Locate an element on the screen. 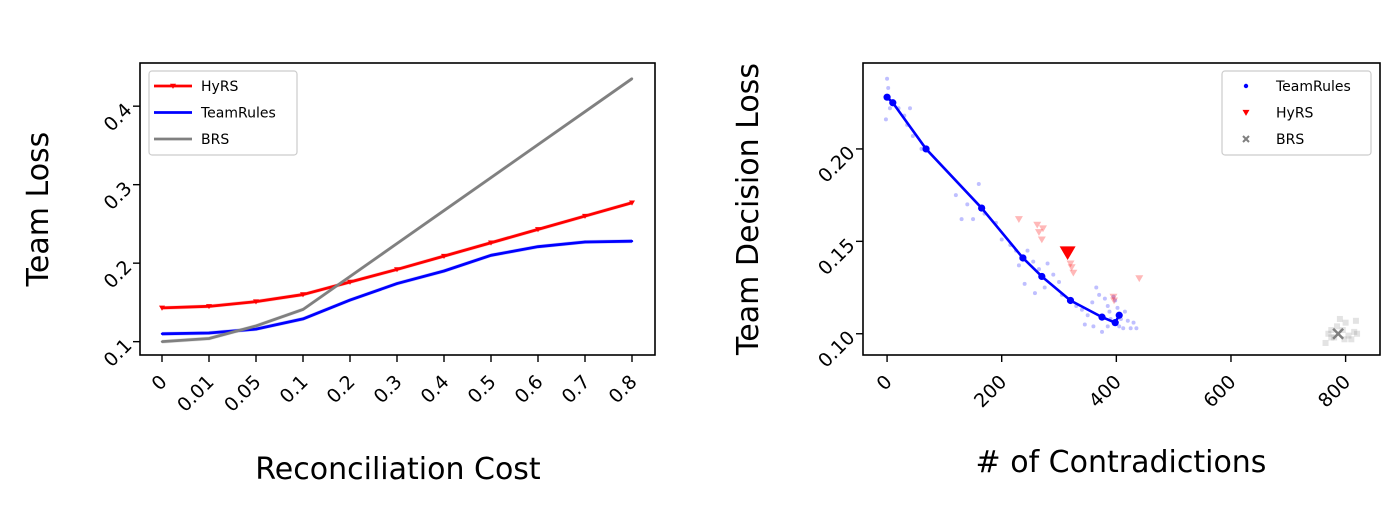  left-legend: HyRS TeamRules BRS is located at coordinates (223, 113).